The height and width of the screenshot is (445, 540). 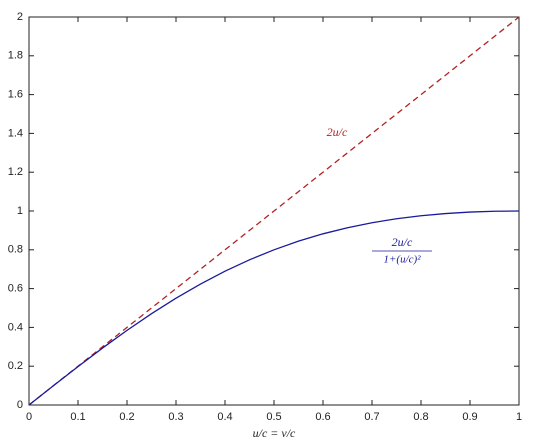 I want to click on x-tick-label: 0.2, so click(x=126, y=417).